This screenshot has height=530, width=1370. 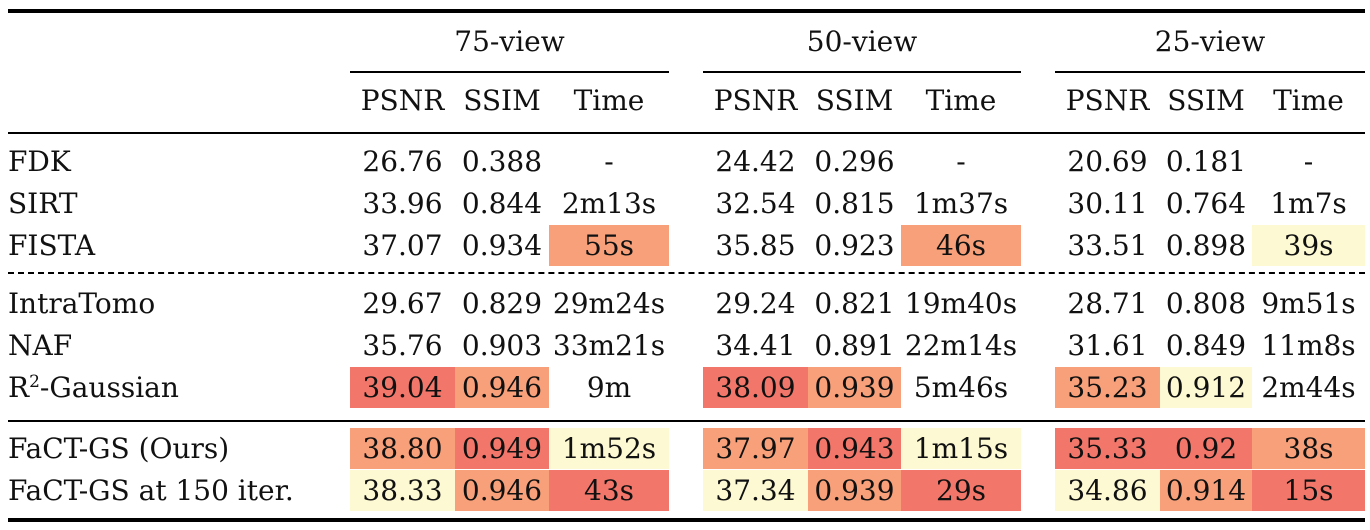 What do you see at coordinates (854, 448) in the screenshot?
I see `cell-ssim-50-view: 0.943` at bounding box center [854, 448].